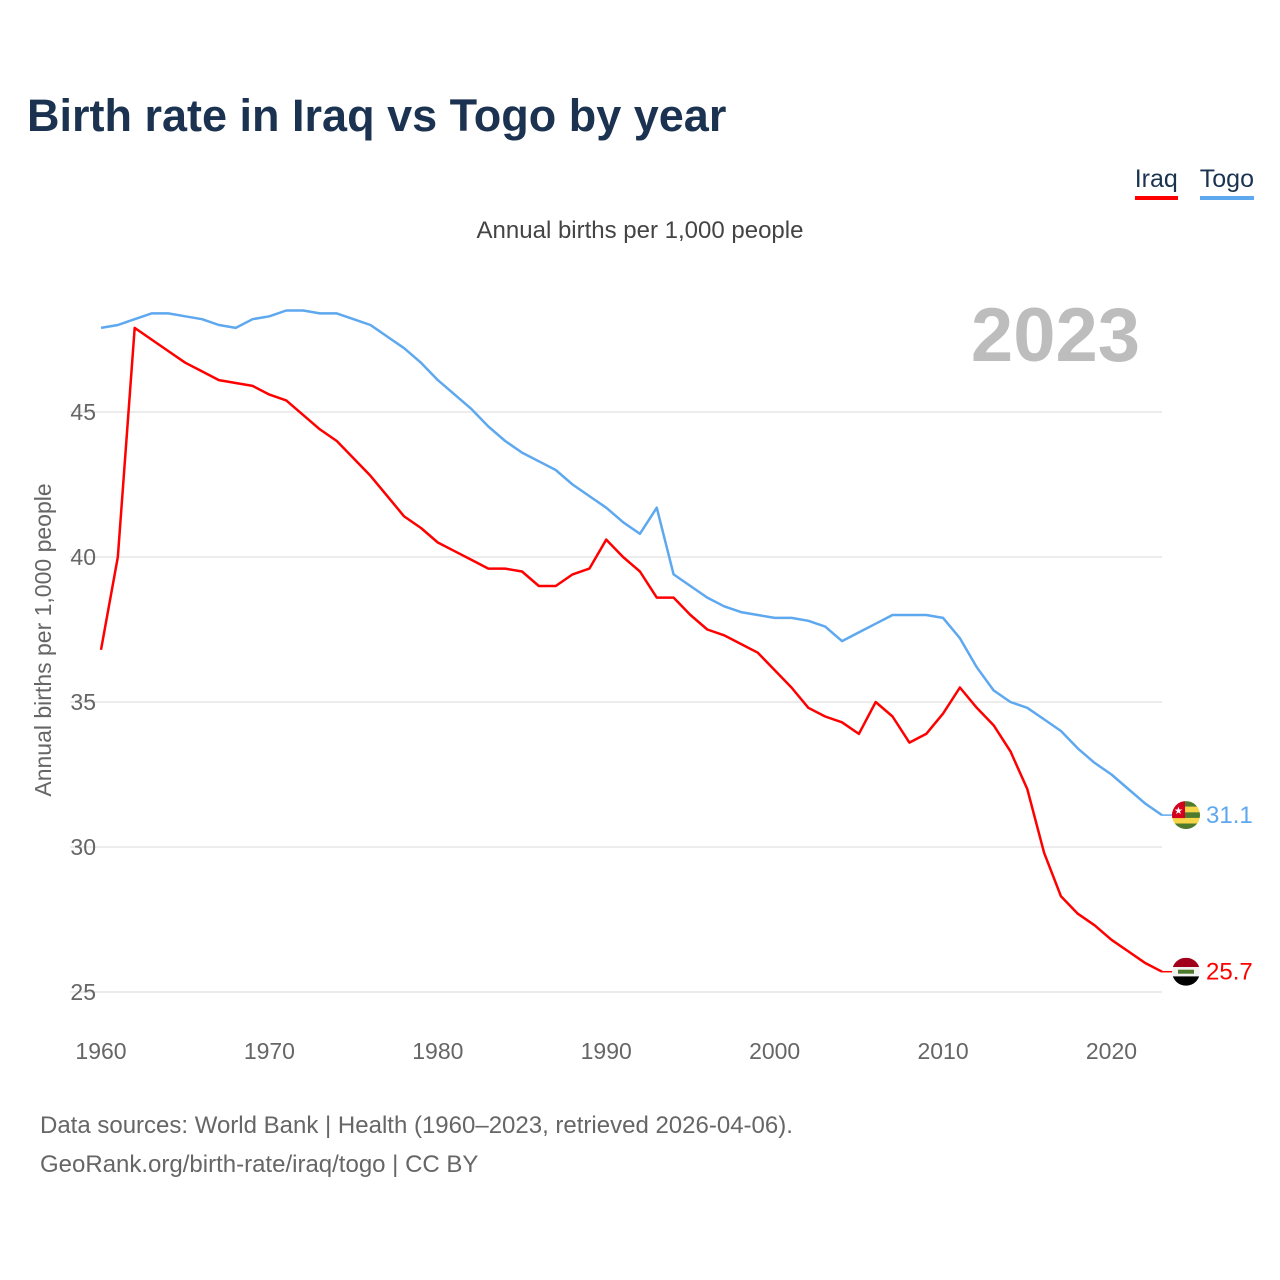 Image resolution: width=1280 pixels, height=1280 pixels. I want to click on current-year-label: 2023, so click(1055, 335).